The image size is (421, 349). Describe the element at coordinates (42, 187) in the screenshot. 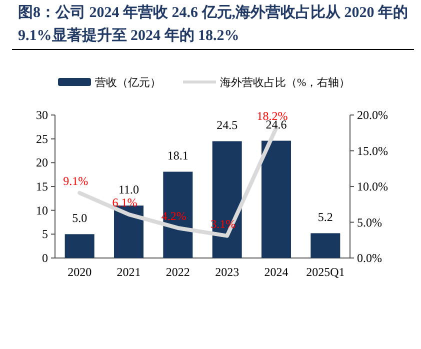

I see `y-tick-label: 15` at that location.